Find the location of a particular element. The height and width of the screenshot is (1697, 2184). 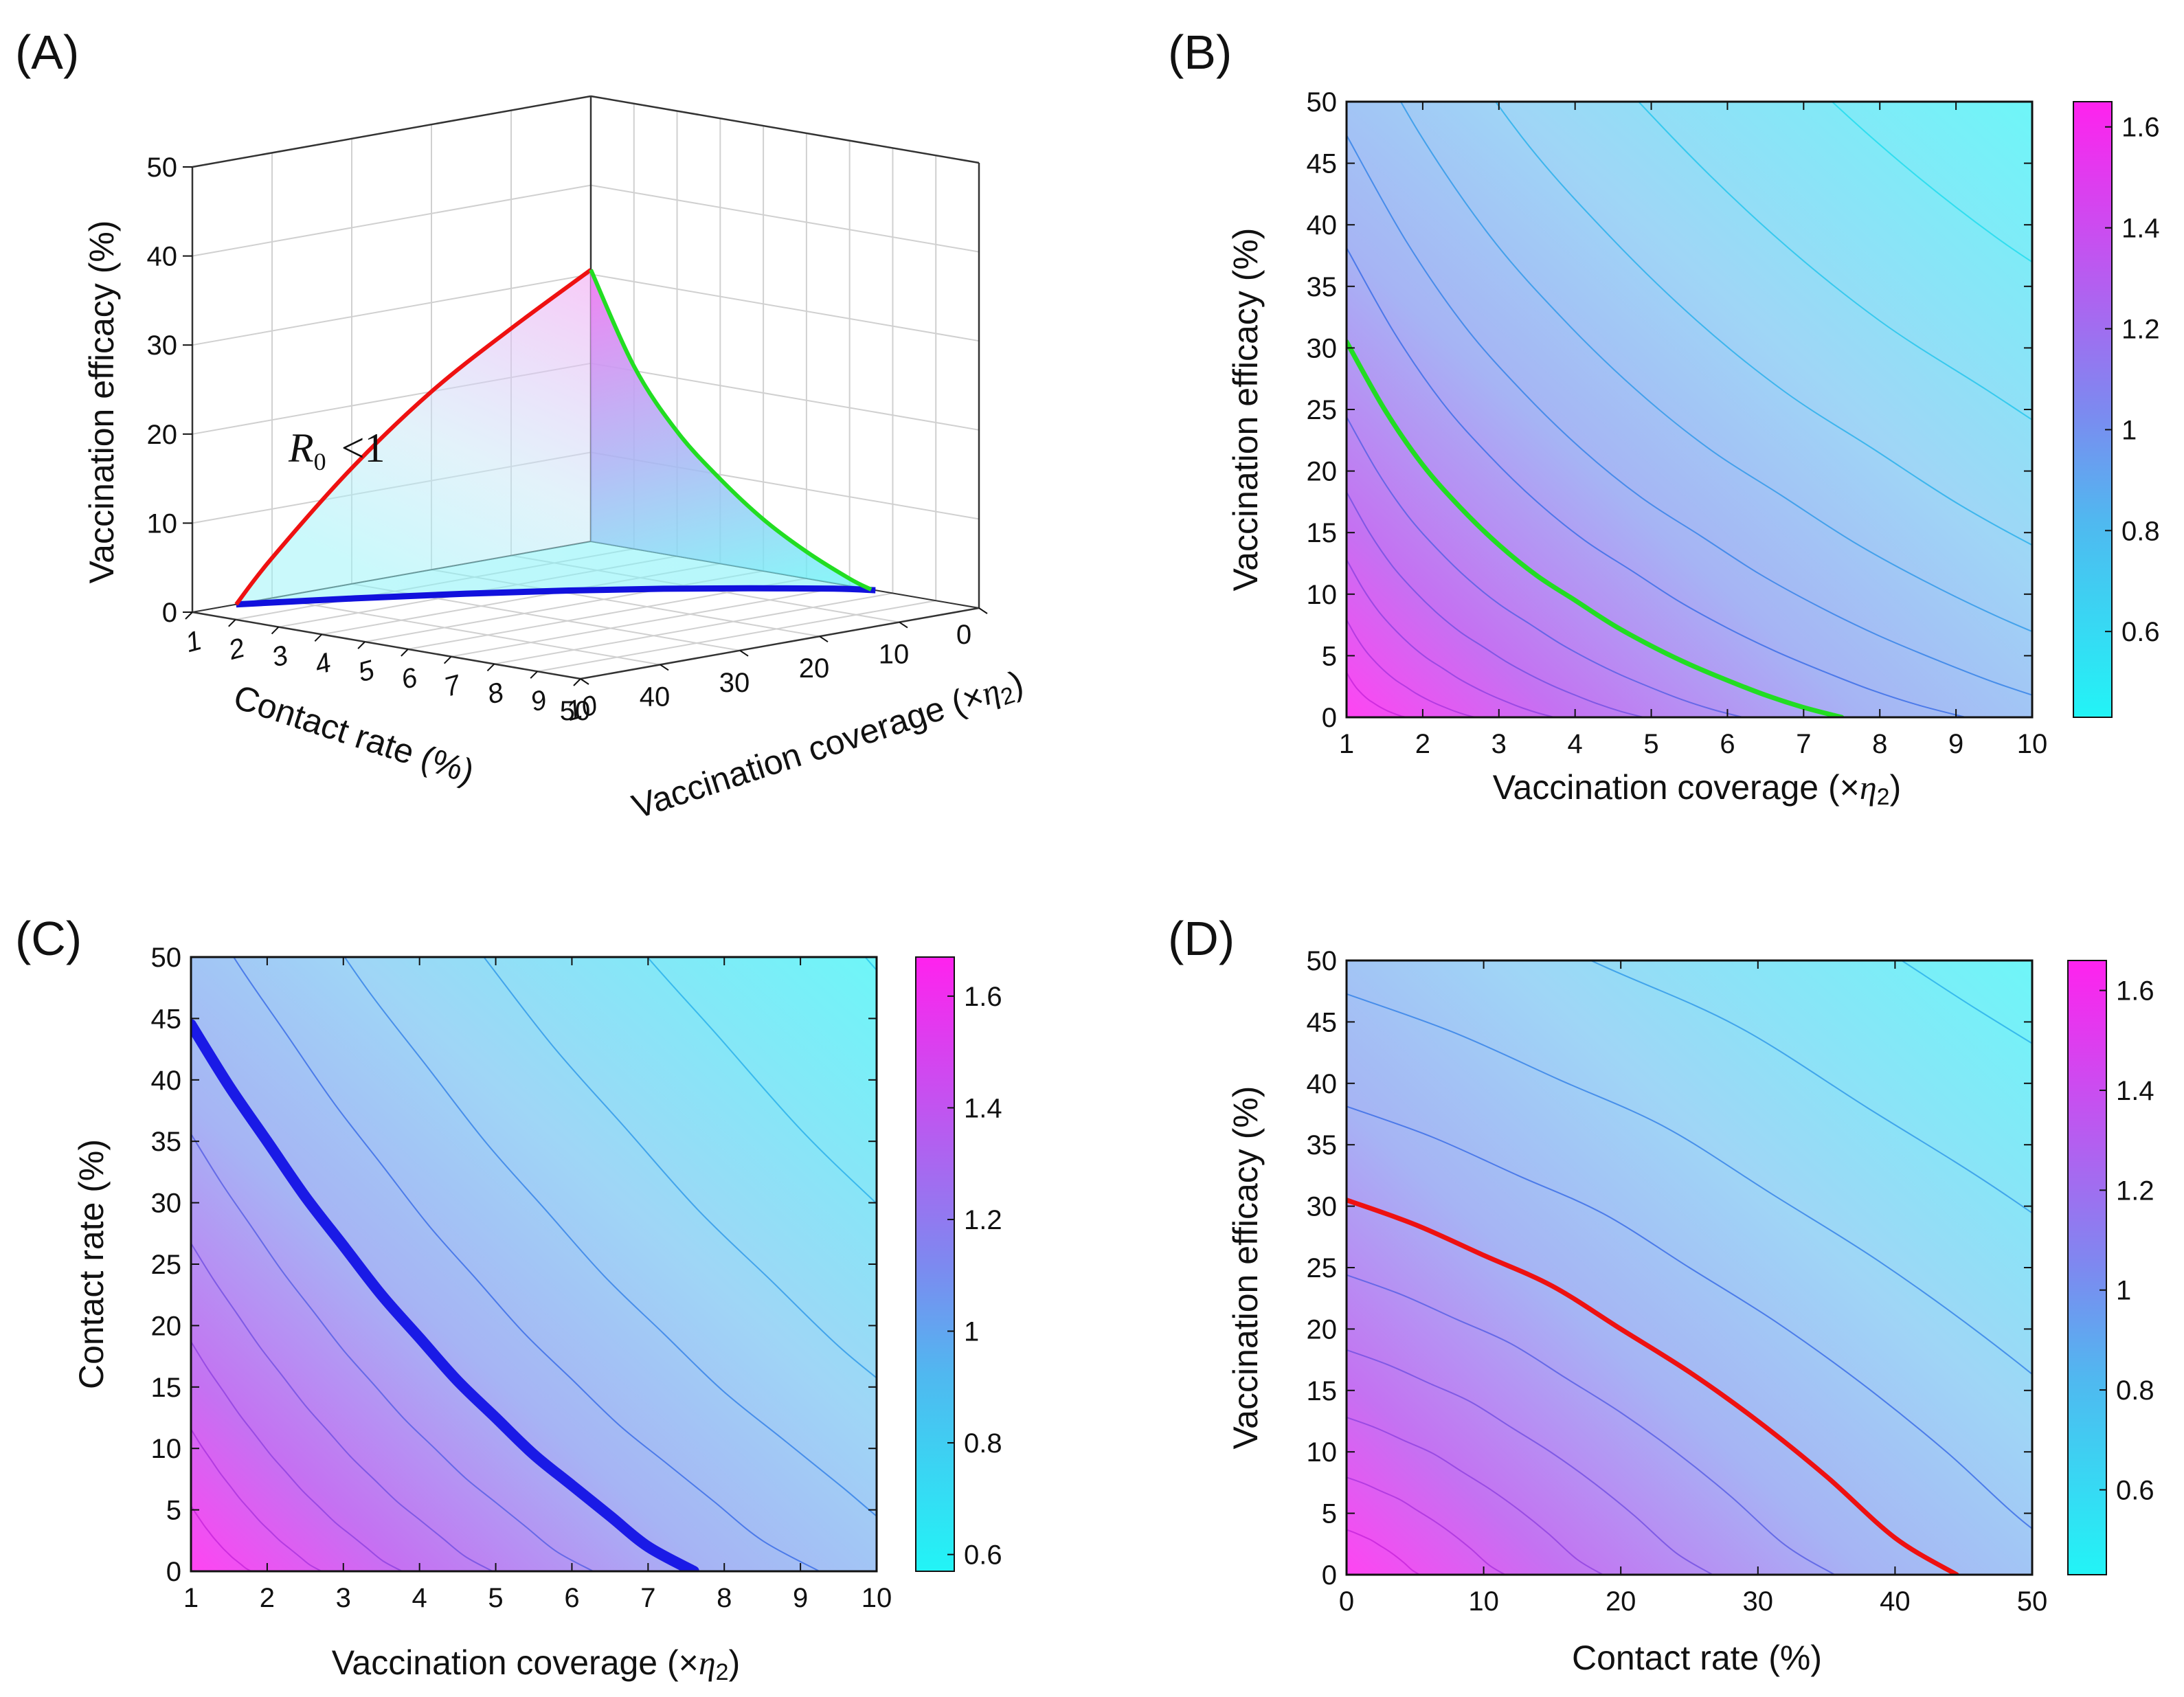

contact-tick-label: 0 is located at coordinates (963, 635).